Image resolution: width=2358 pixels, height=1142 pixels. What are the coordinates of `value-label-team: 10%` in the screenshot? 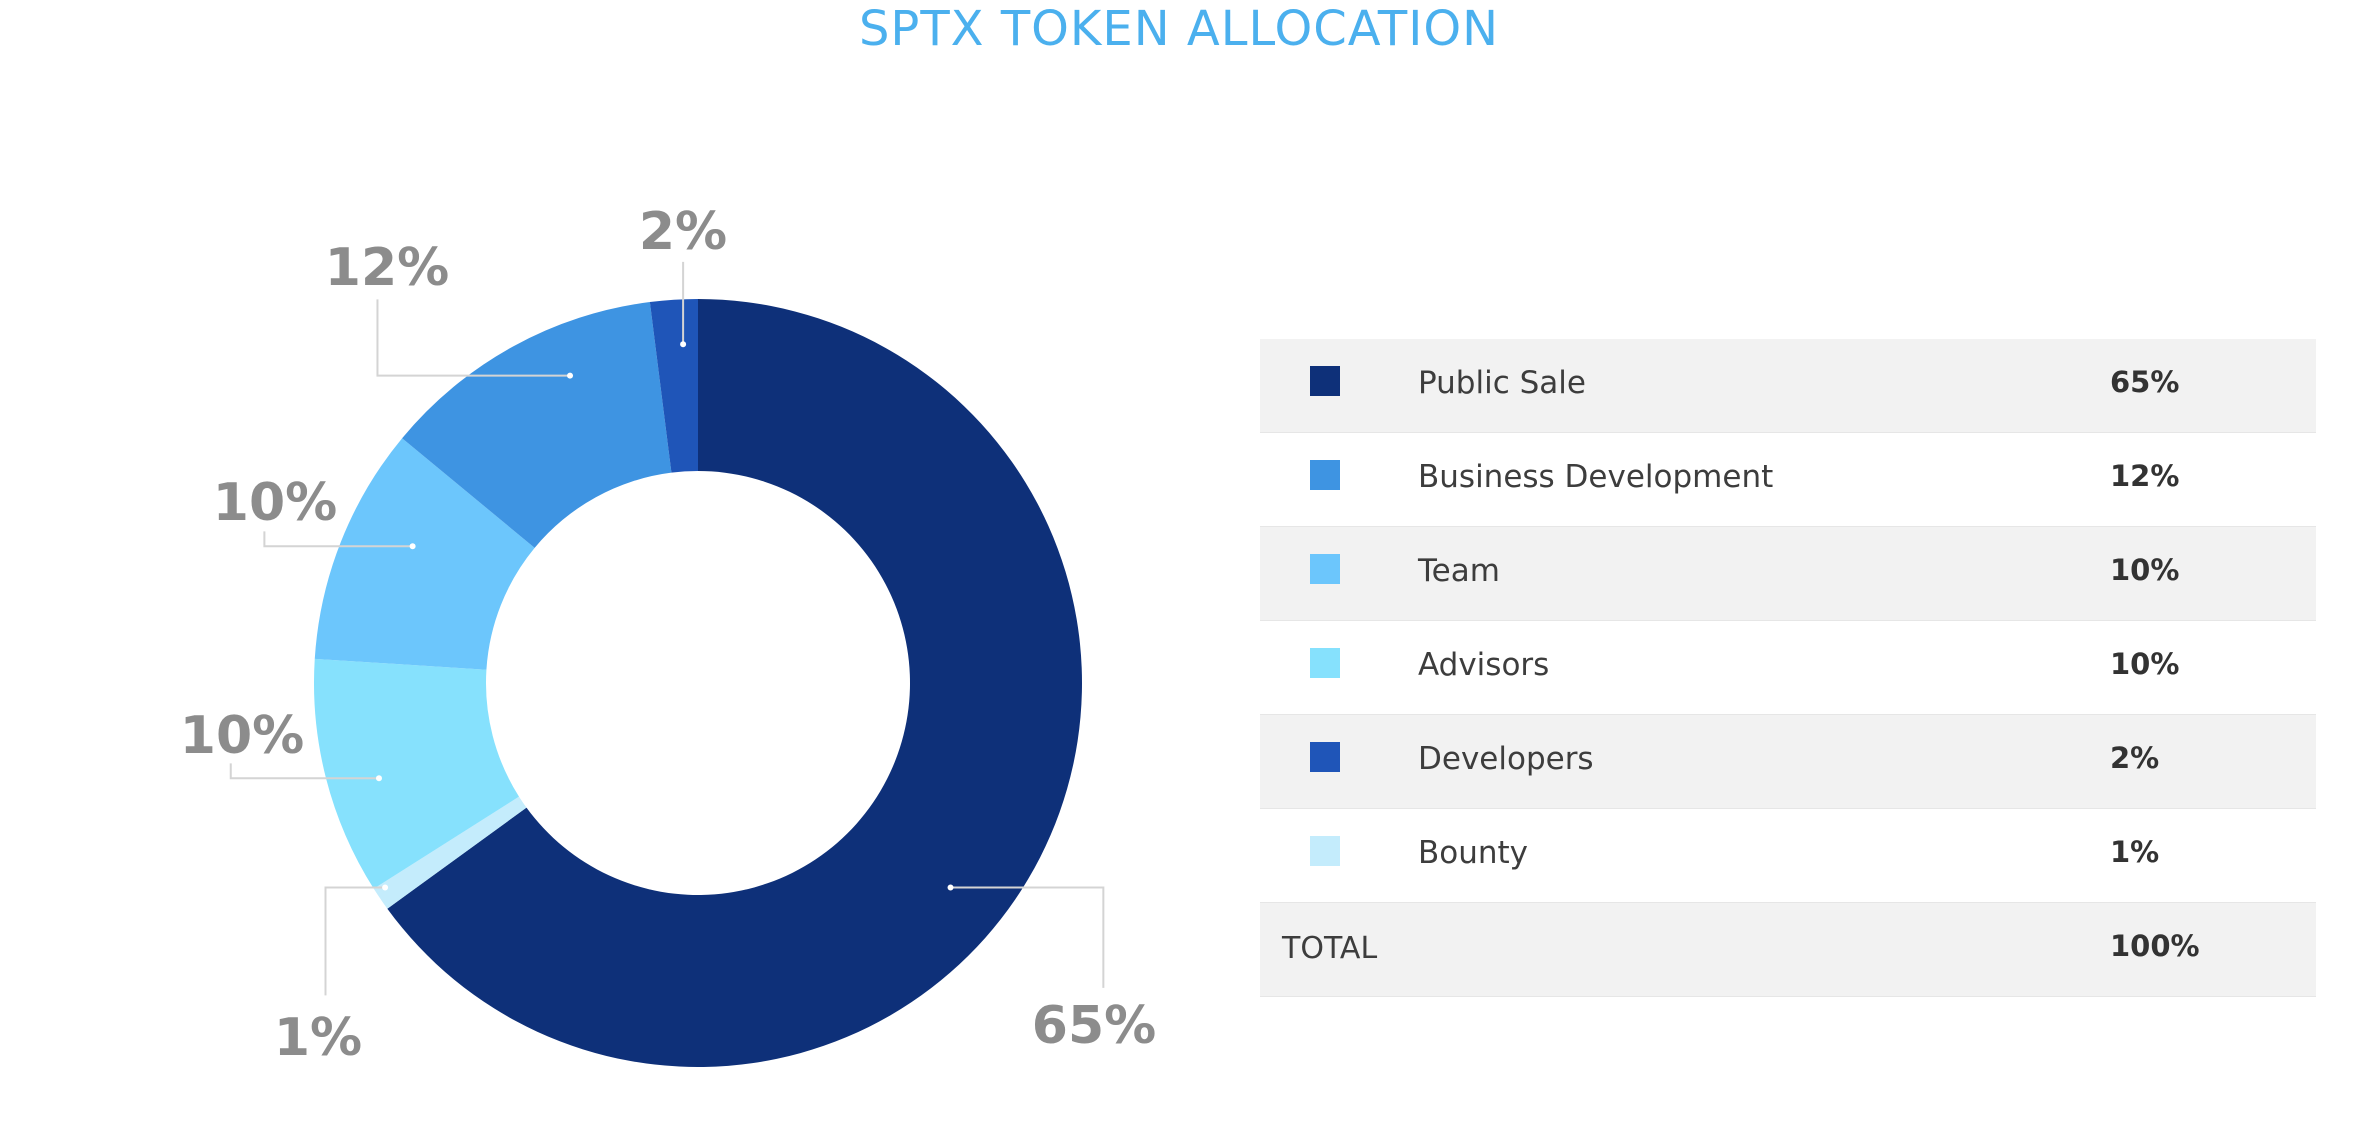 It's located at (275, 503).